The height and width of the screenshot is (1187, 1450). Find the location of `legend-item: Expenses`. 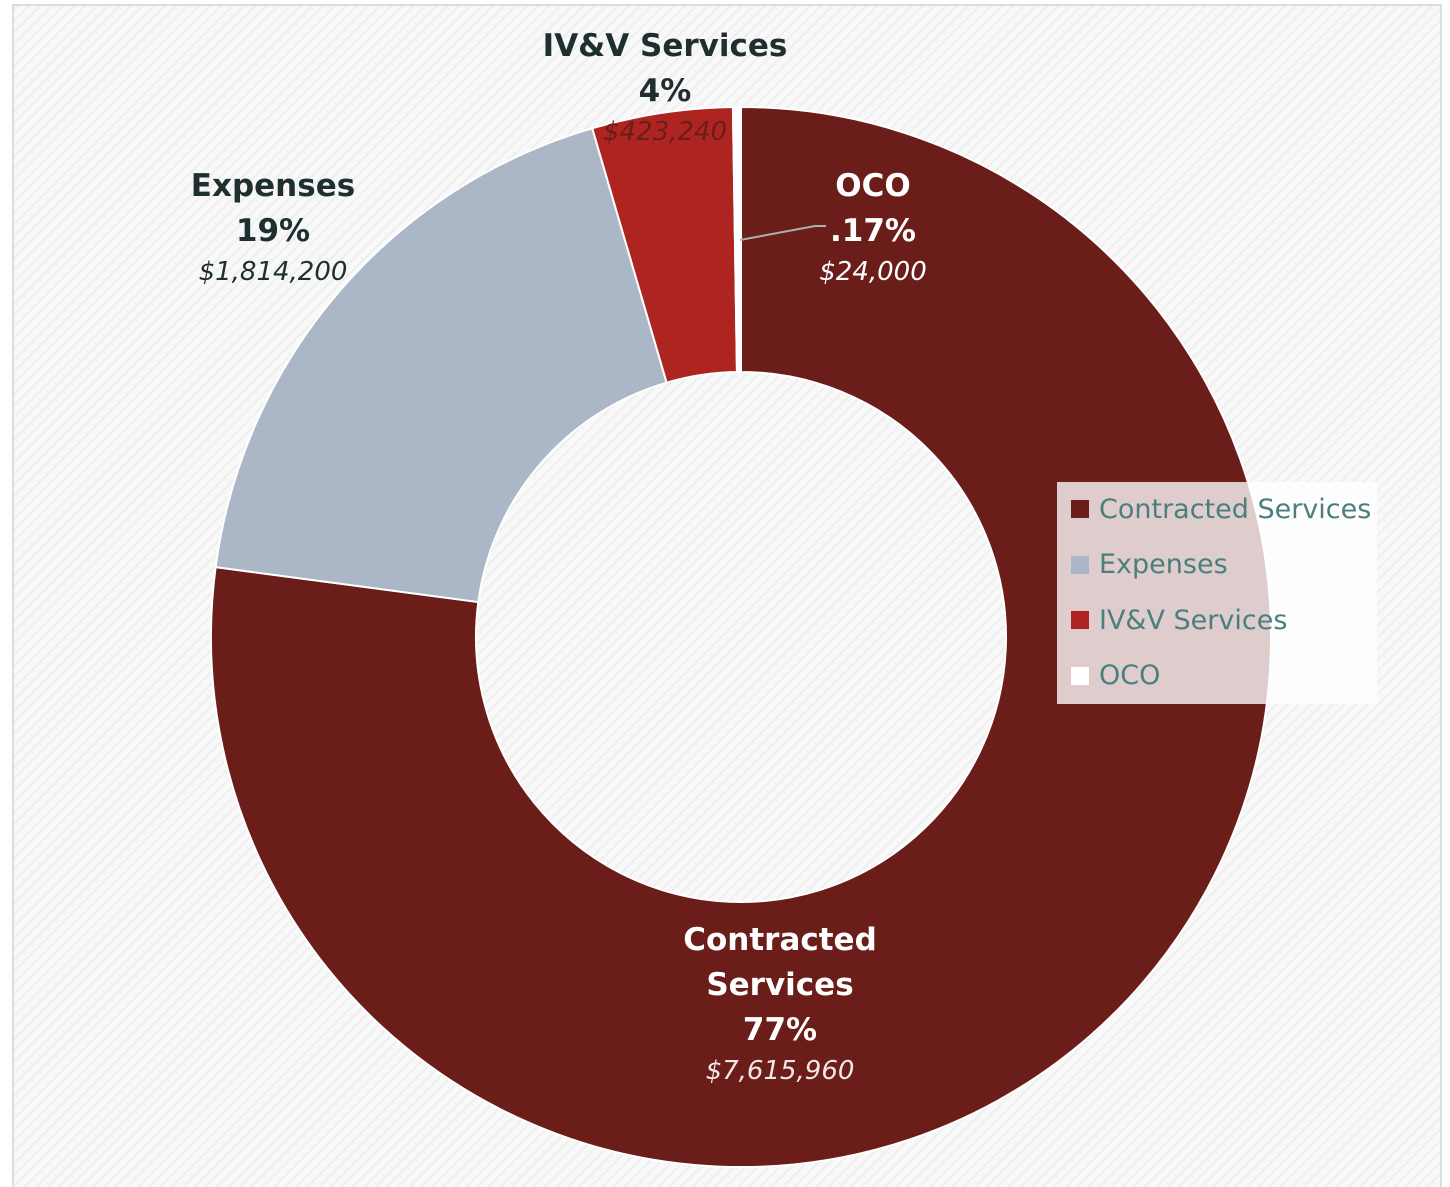

legend-item: Expenses is located at coordinates (1149, 564).